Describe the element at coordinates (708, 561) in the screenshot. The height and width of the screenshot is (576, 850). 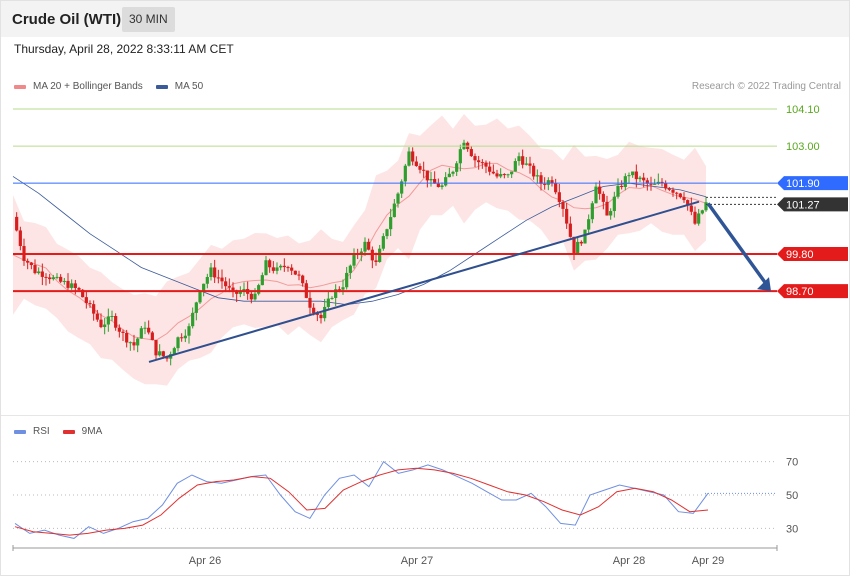
I see `time-tick-label: Apr 29` at that location.